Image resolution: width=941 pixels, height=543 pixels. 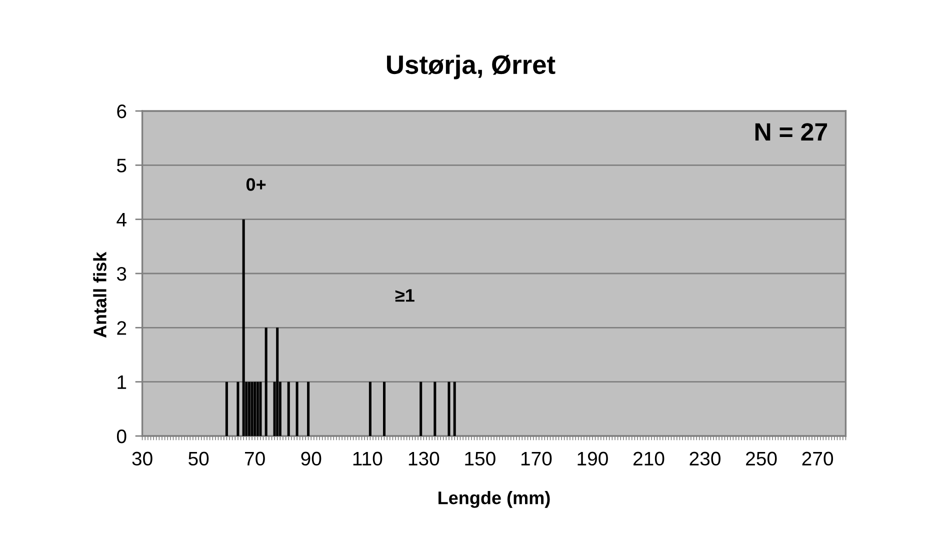 What do you see at coordinates (255, 459) in the screenshot?
I see `x-tick-label: 70` at bounding box center [255, 459].